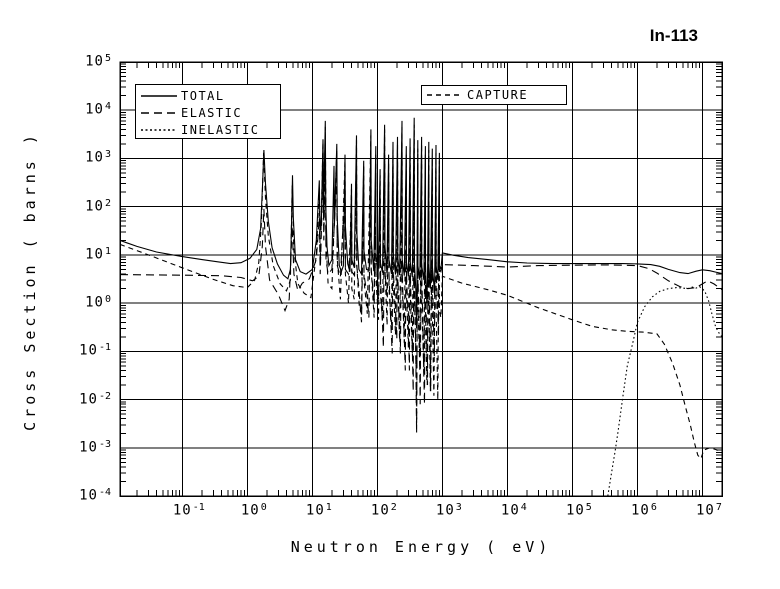 This screenshot has width=780, height=589. Describe the element at coordinates (708, 510) in the screenshot. I see `x-tick-label-10e7: 107` at that location.